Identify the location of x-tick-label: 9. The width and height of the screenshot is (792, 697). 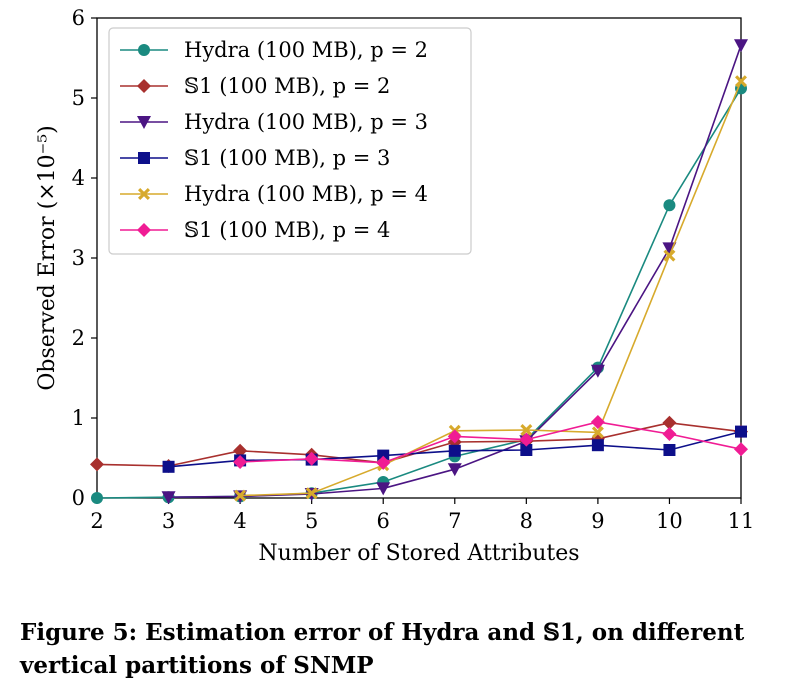
(597, 521).